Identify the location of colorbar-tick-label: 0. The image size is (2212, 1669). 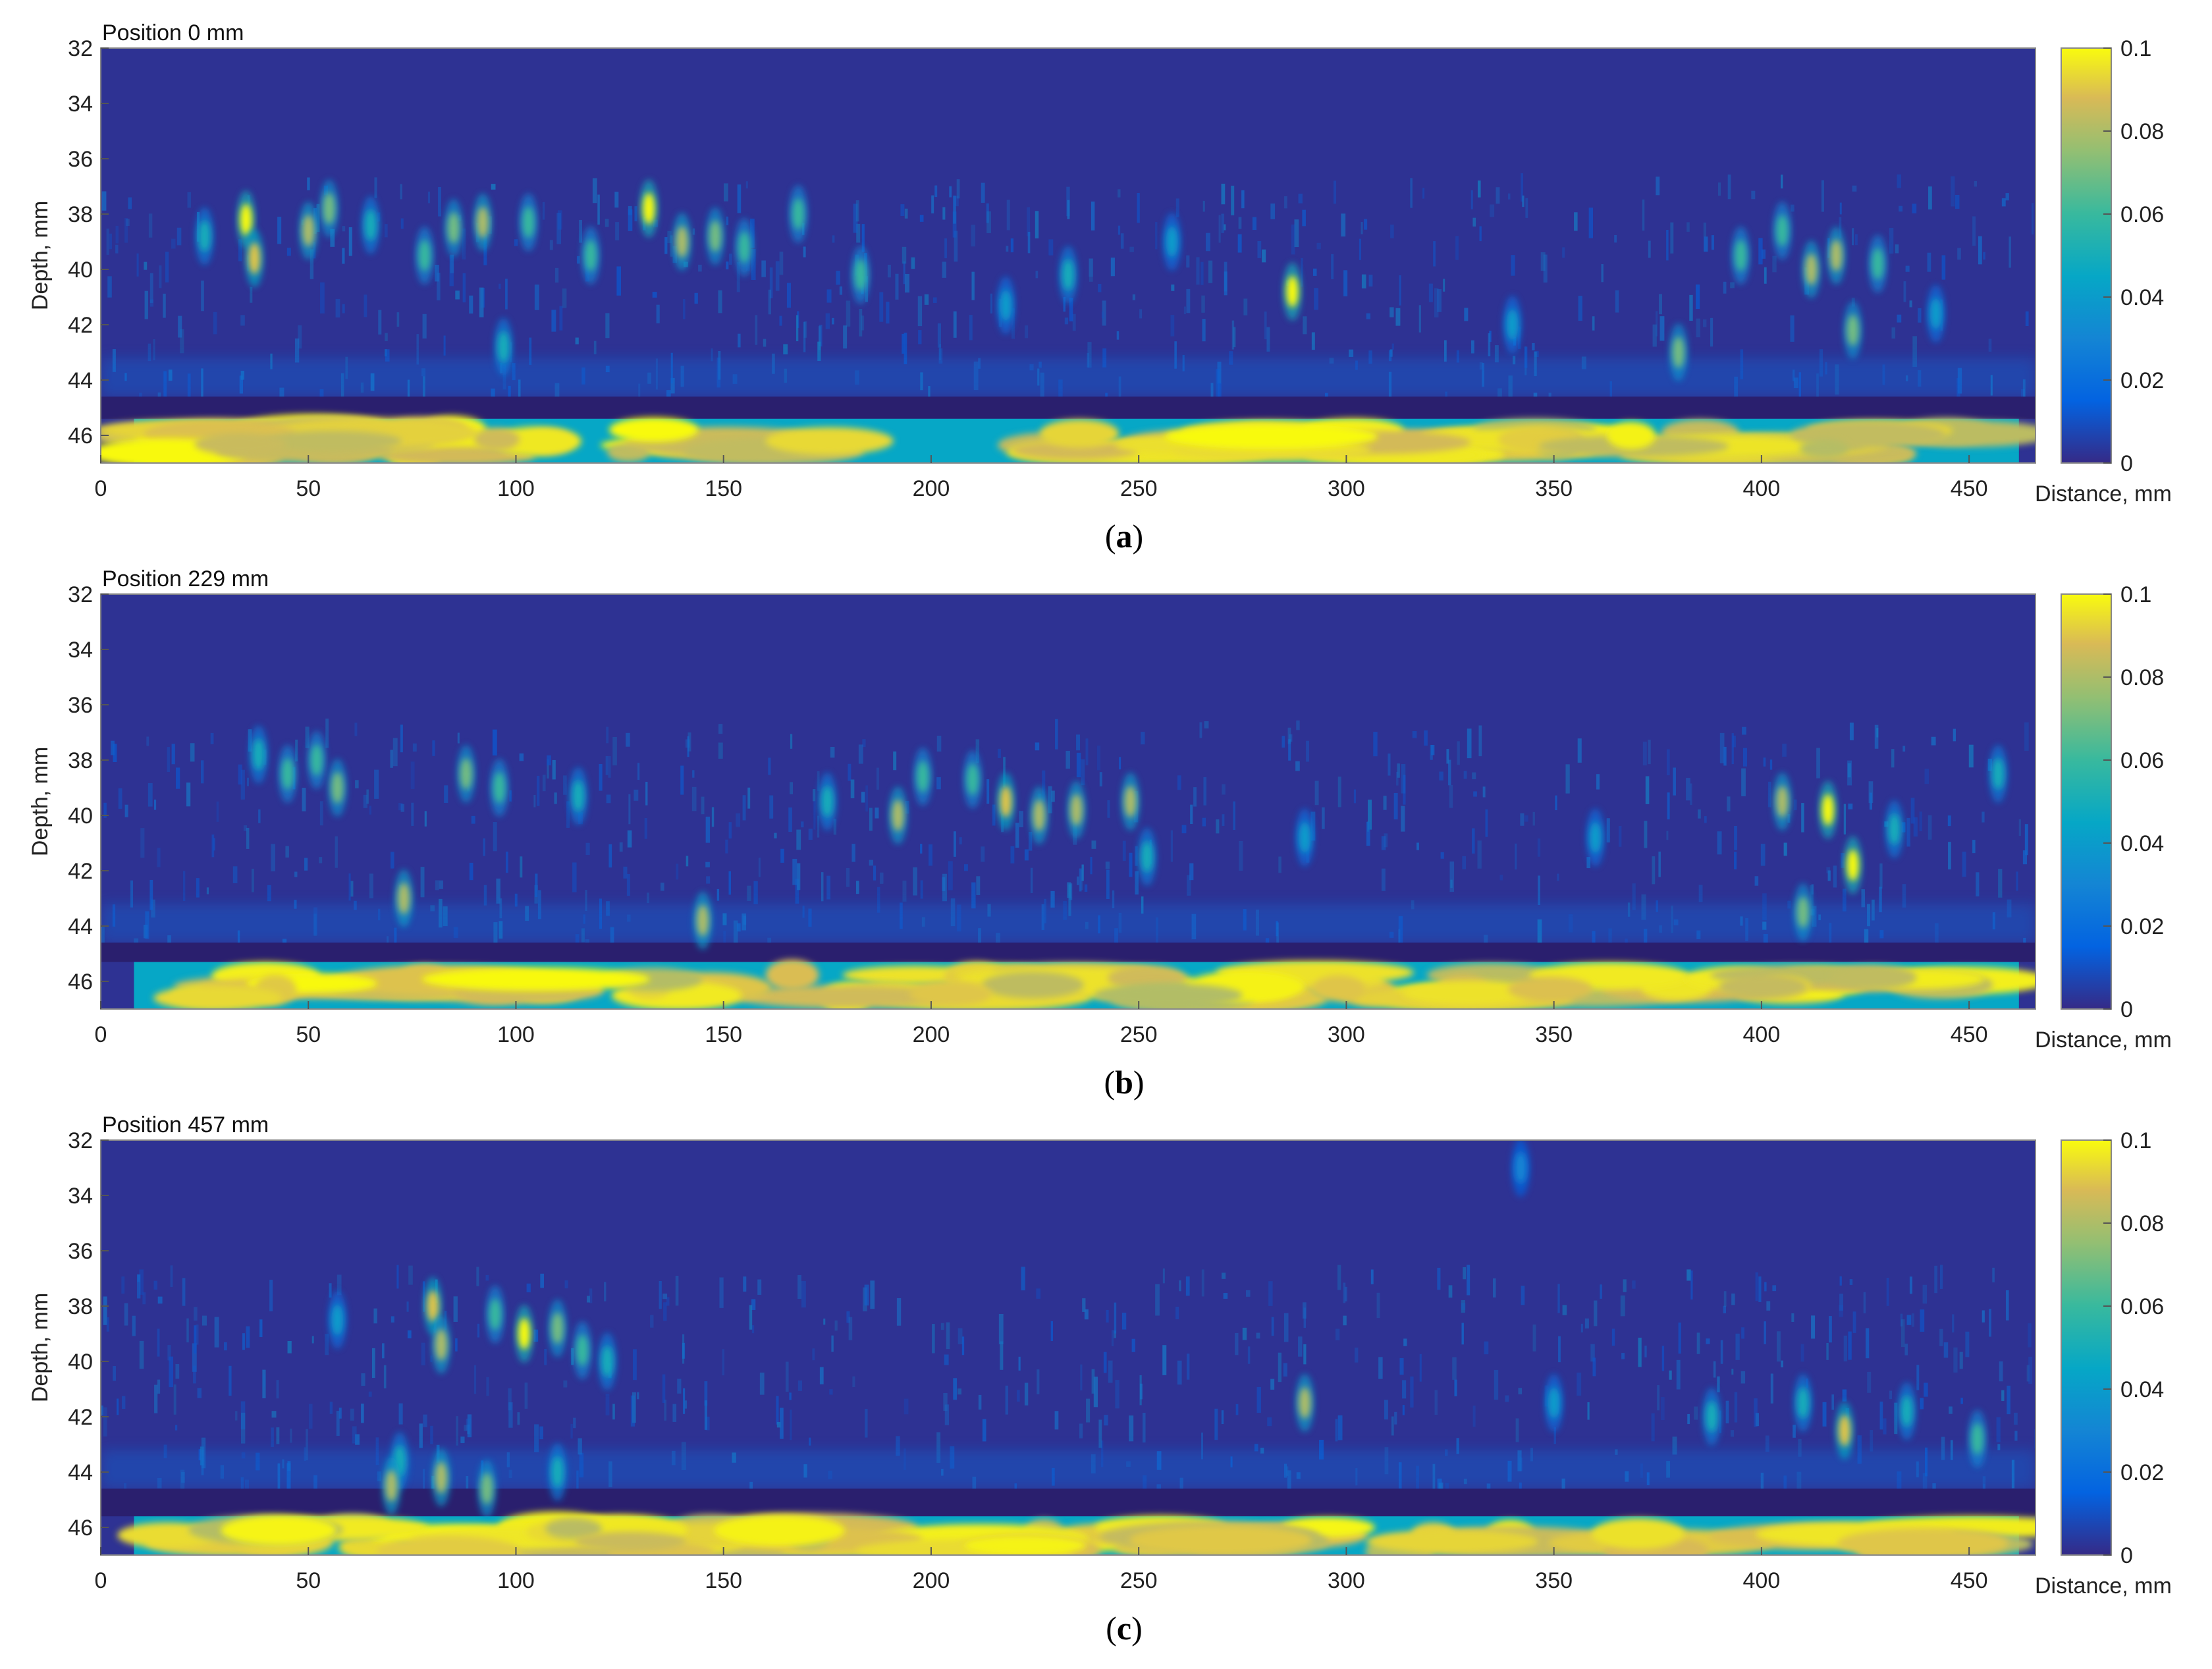
(2126, 463).